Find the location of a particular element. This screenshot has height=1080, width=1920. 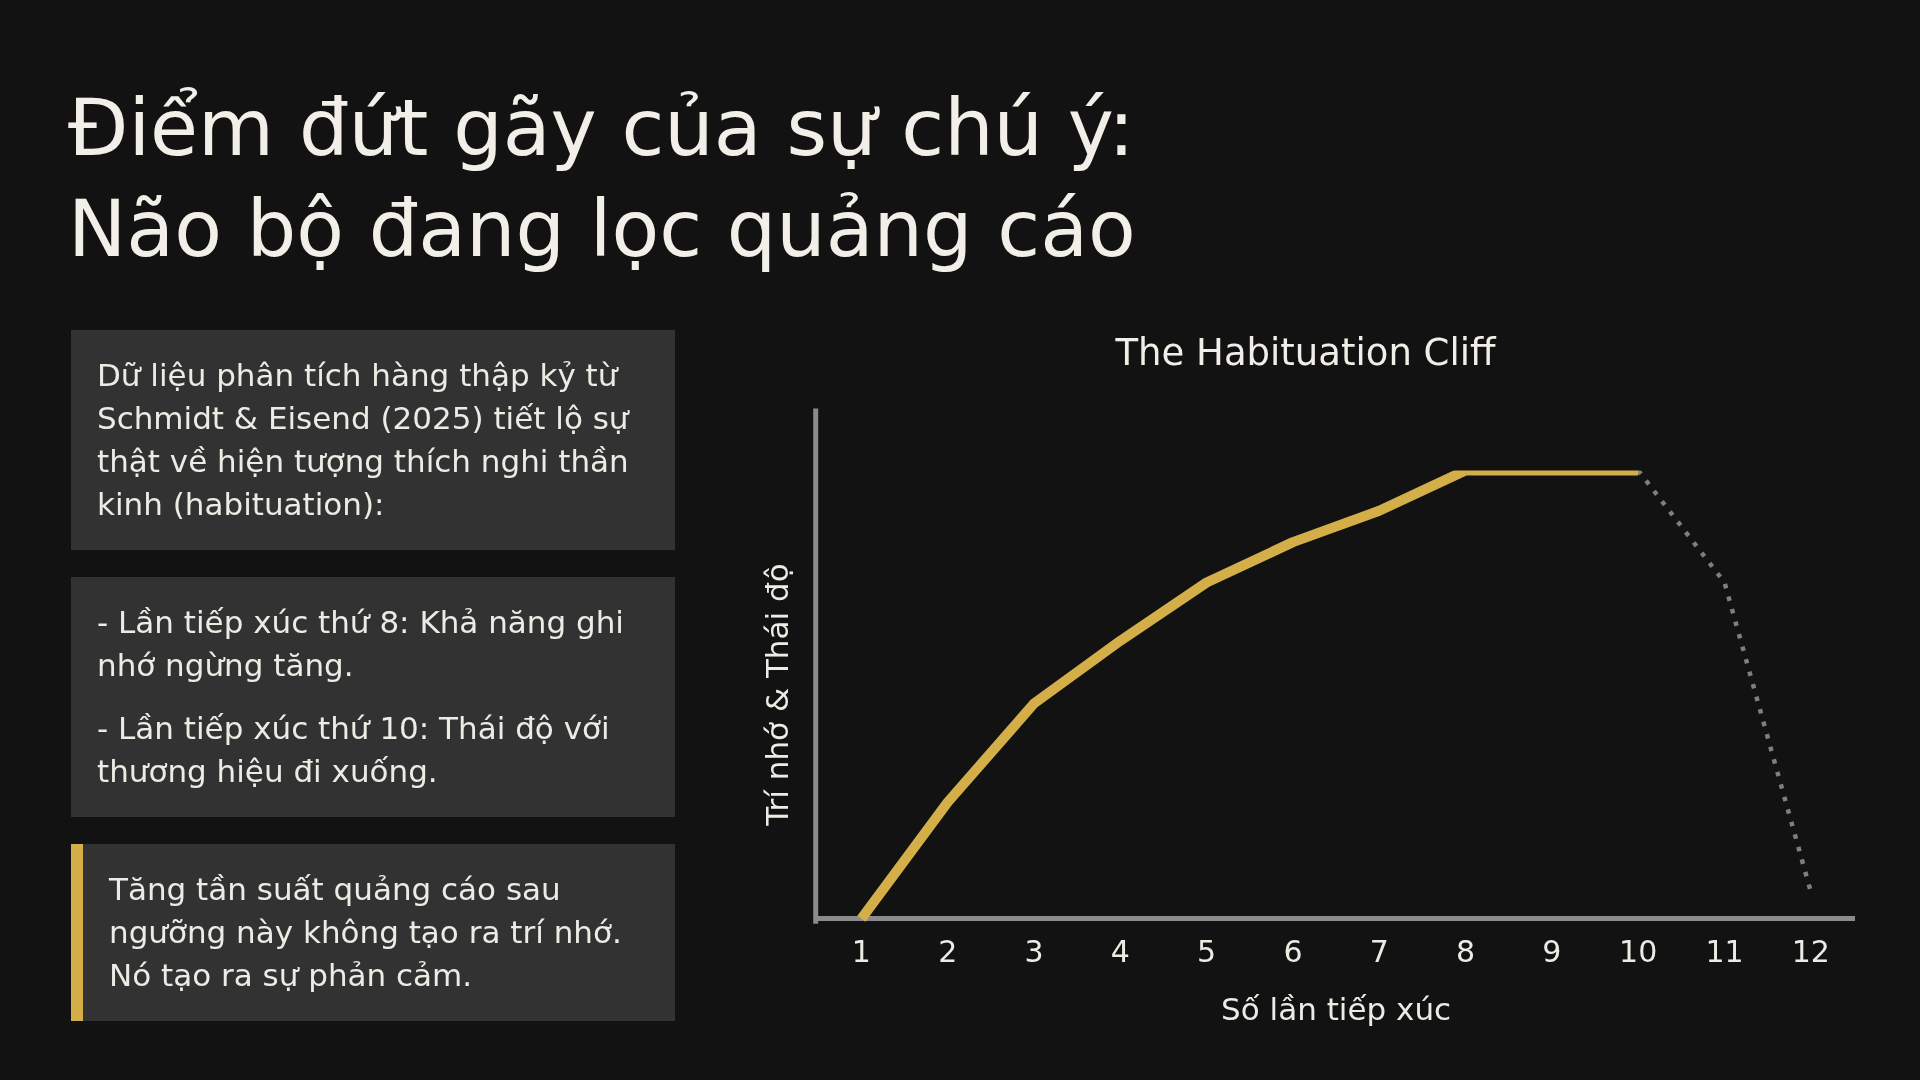

x-tick-label: 10 is located at coordinates (1638, 951).